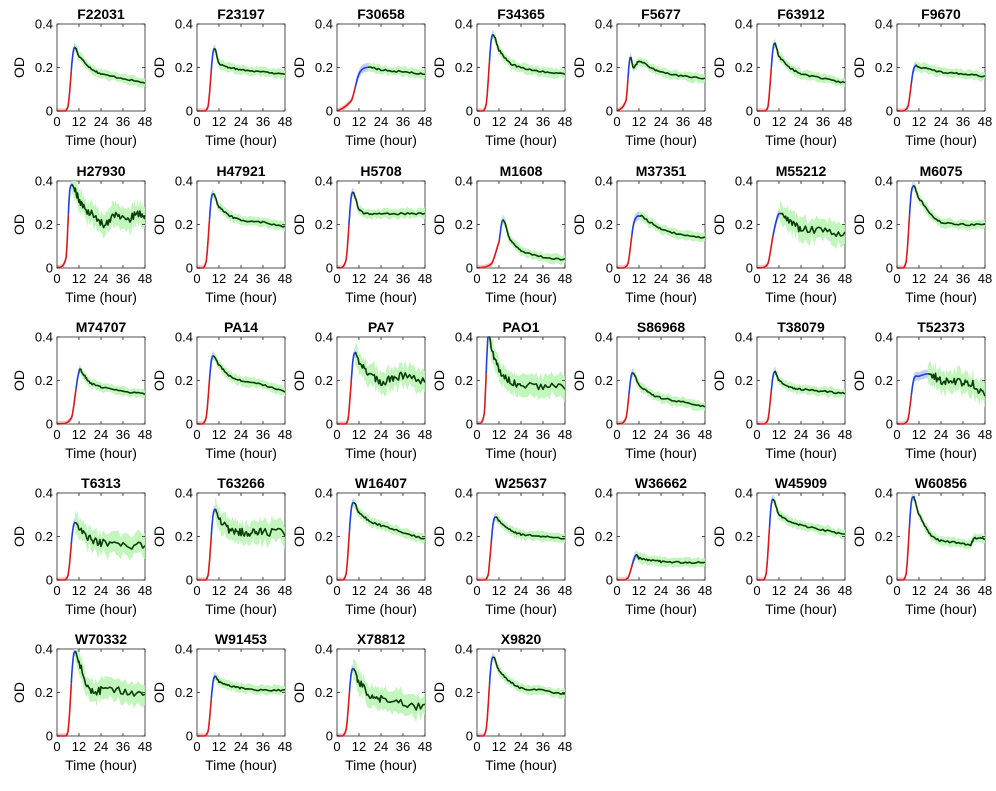 The height and width of the screenshot is (791, 996). Describe the element at coordinates (801, 327) in the screenshot. I see `subplot-title: T38079` at that location.